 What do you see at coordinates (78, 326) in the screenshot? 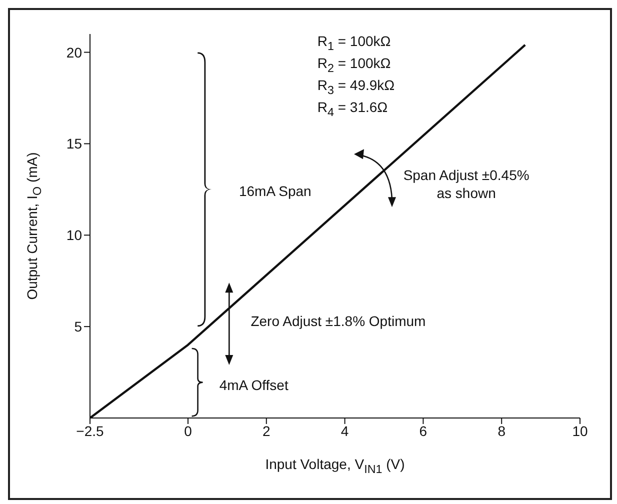
I see `y-tick-label: 5` at bounding box center [78, 326].